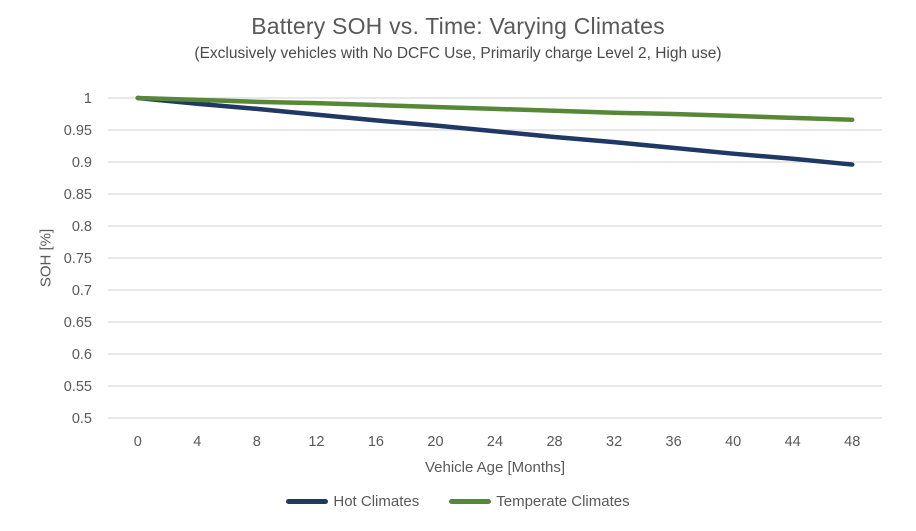  I want to click on x-tick-label: 16, so click(376, 442).